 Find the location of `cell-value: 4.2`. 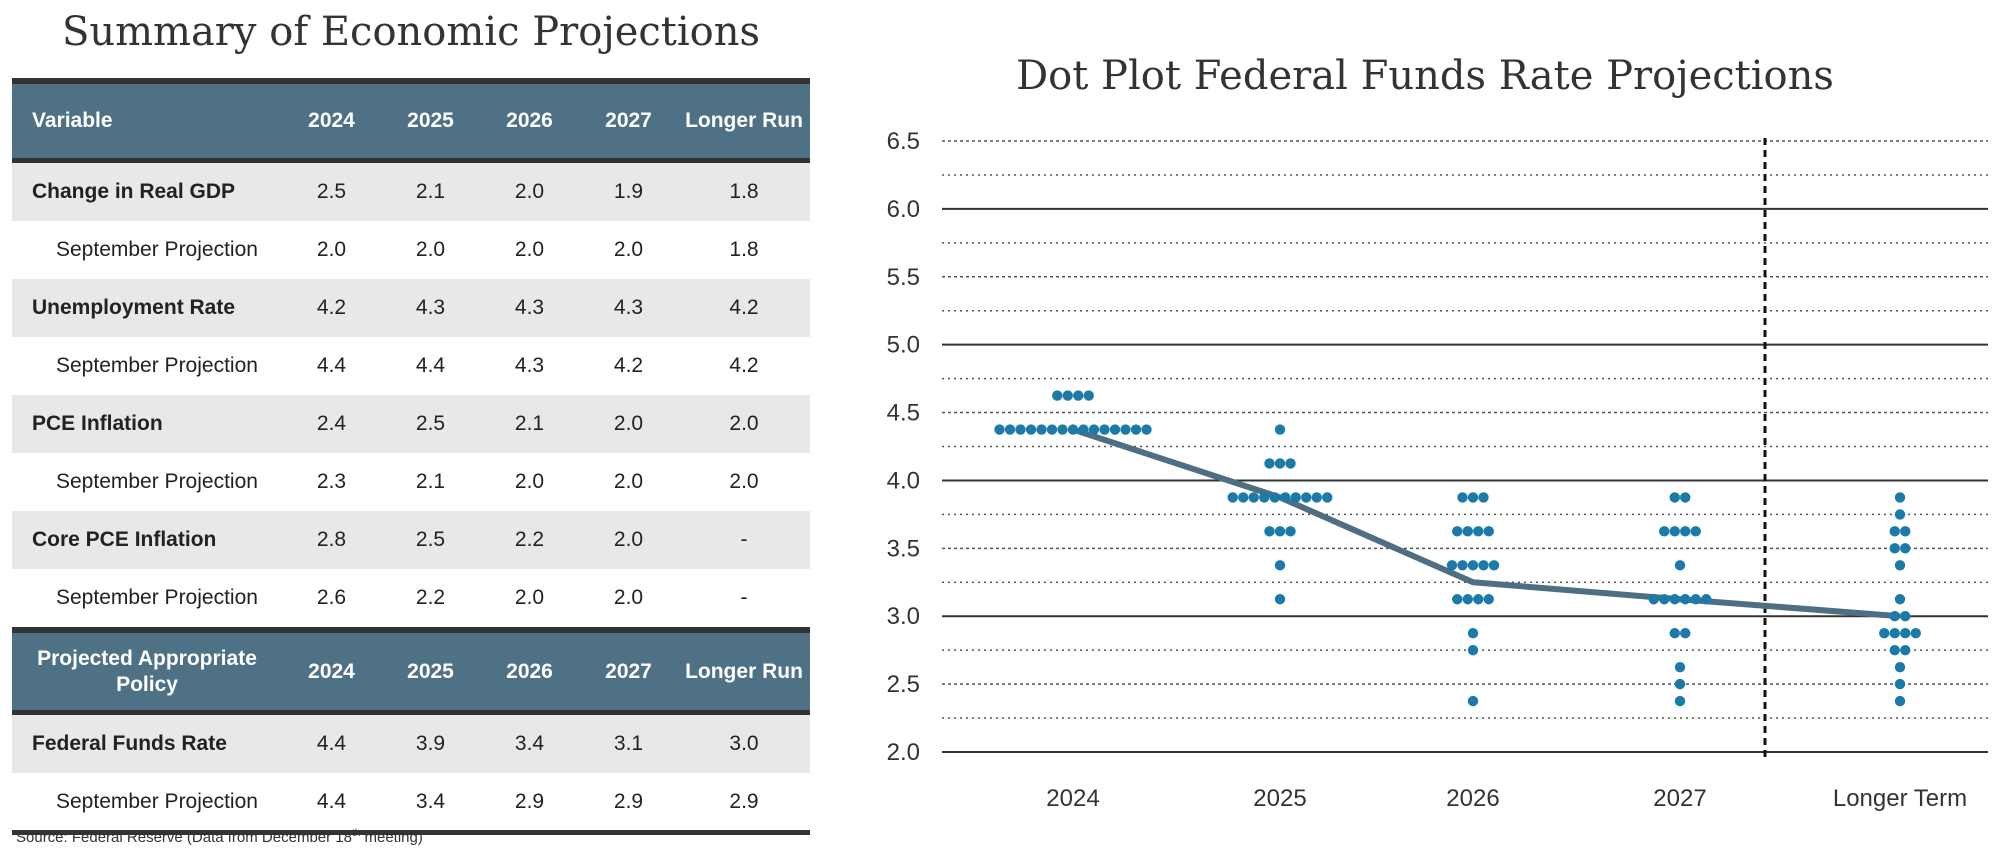

cell-value: 4.2 is located at coordinates (331, 308).